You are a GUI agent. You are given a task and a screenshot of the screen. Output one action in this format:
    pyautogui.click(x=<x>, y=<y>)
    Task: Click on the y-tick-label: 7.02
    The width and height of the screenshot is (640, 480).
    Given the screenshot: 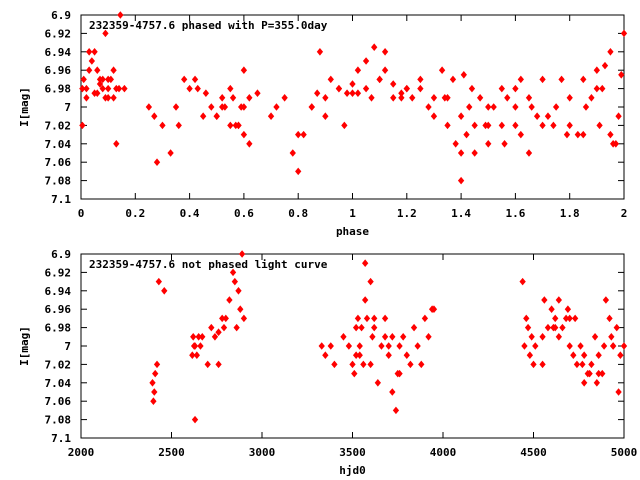 What is the action you would take?
    pyautogui.click(x=58, y=364)
    